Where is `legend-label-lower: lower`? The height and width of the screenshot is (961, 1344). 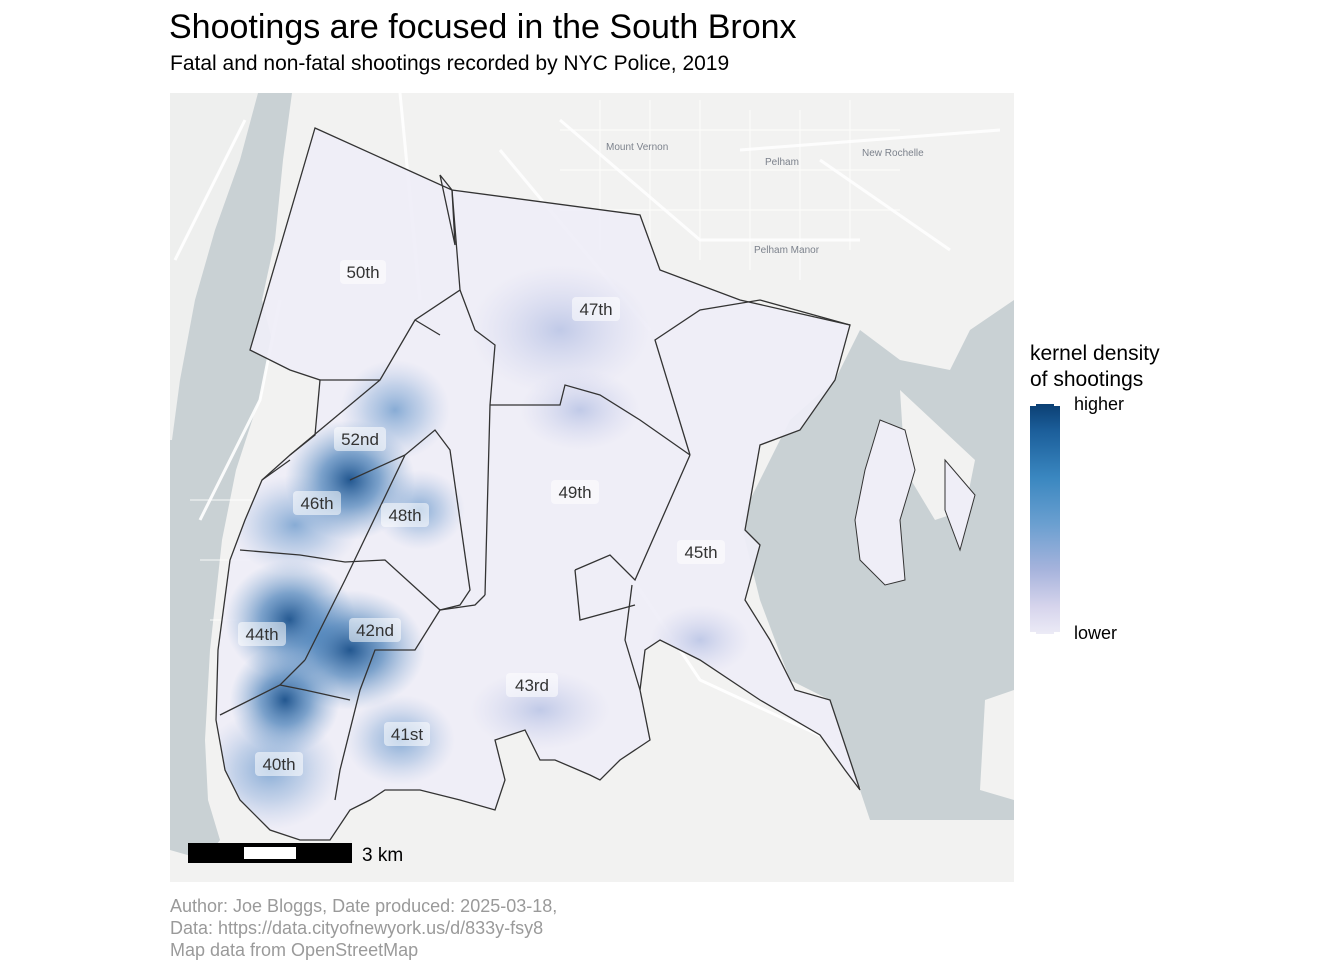 legend-label-lower: lower is located at coordinates (1096, 633).